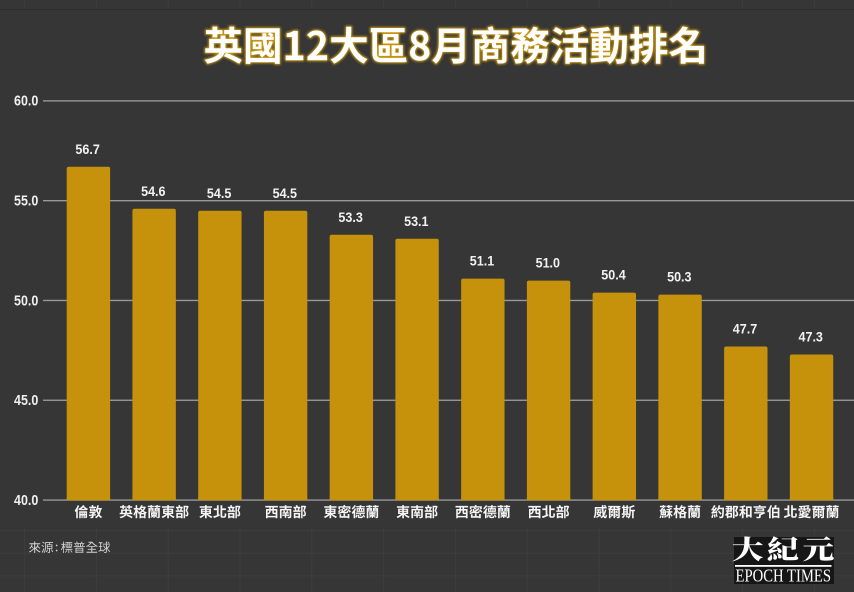 Image resolution: width=854 pixels, height=592 pixels. I want to click on svg-text: 53.1, so click(416, 221).